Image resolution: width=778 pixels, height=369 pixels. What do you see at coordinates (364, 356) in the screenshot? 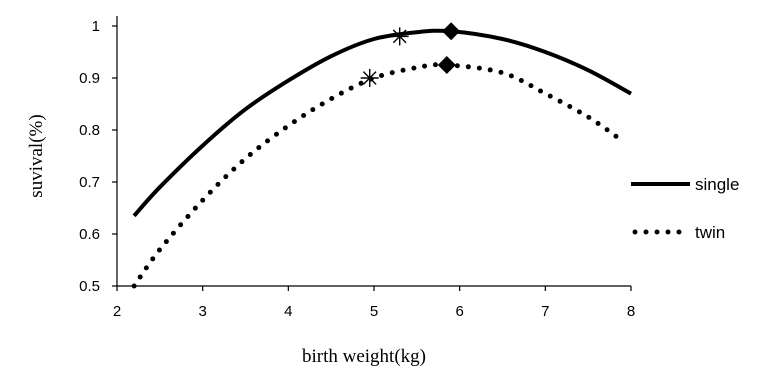
I see `x-axis-label: birth weight(kg)` at bounding box center [364, 356].